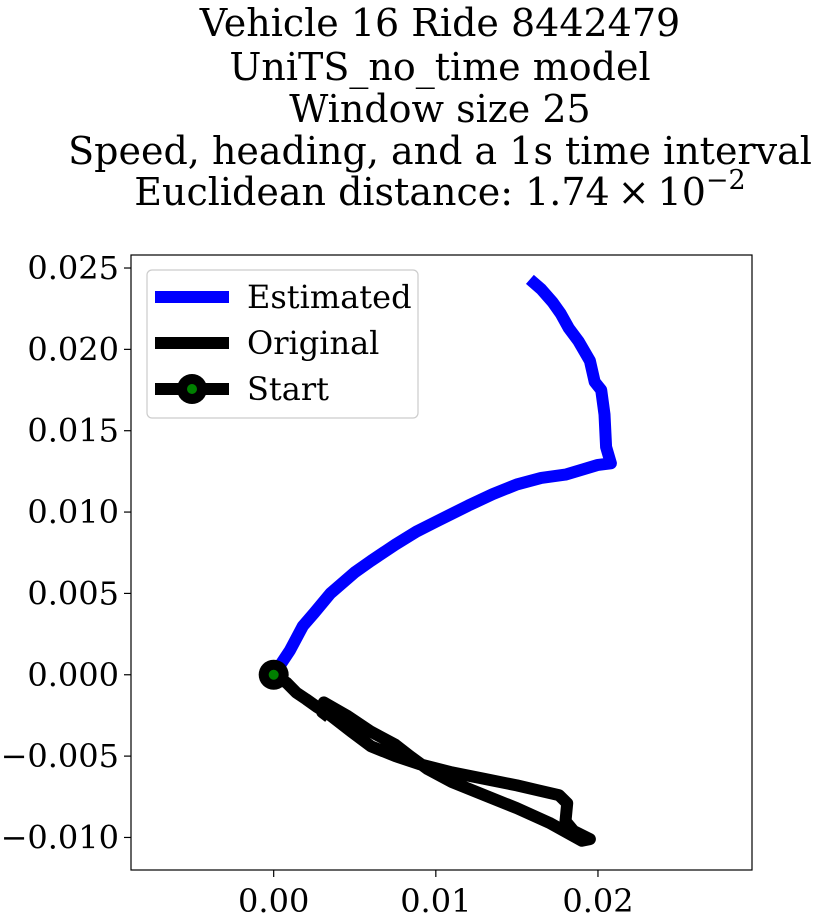 The height and width of the screenshot is (917, 814). I want to click on legend-start-marker-center, so click(192, 389).